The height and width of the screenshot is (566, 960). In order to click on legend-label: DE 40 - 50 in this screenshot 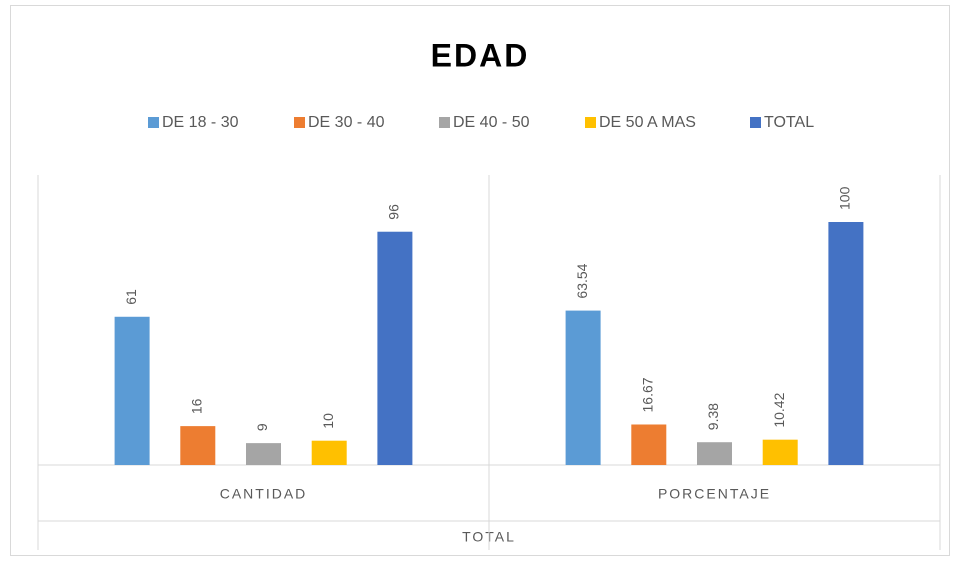, I will do `click(491, 122)`.